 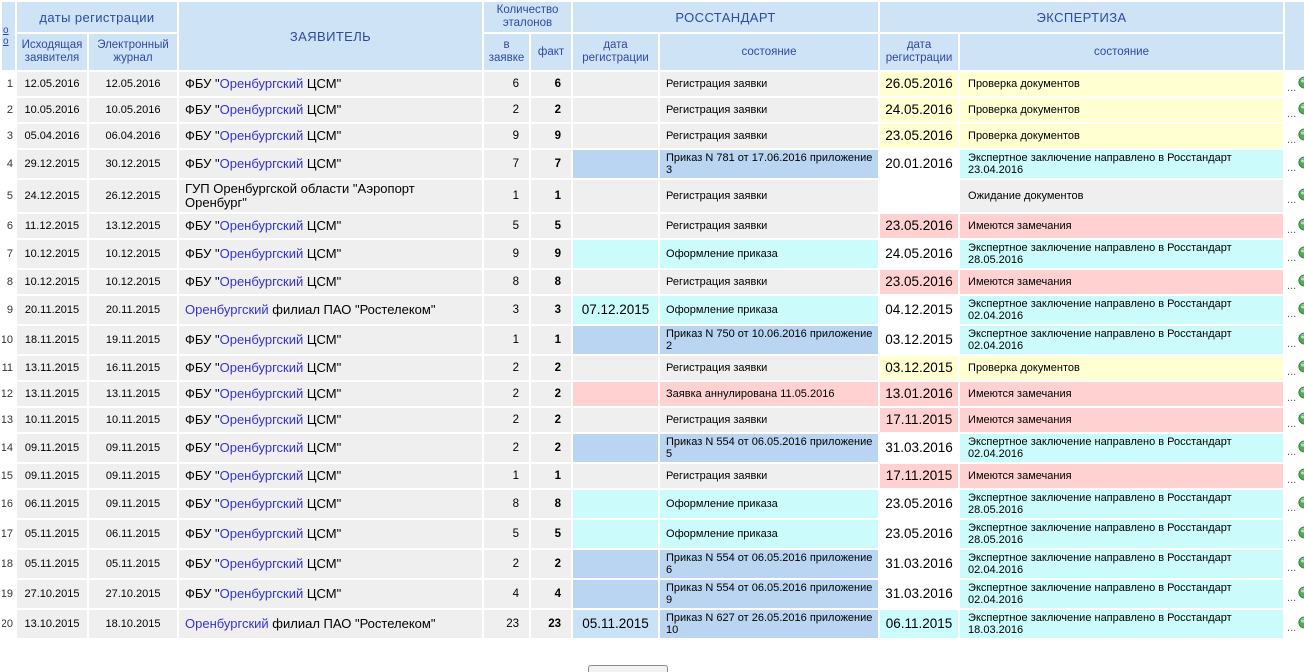 I want to click on rosstandart-state-cell: Оформление приказа, so click(x=769, y=504).